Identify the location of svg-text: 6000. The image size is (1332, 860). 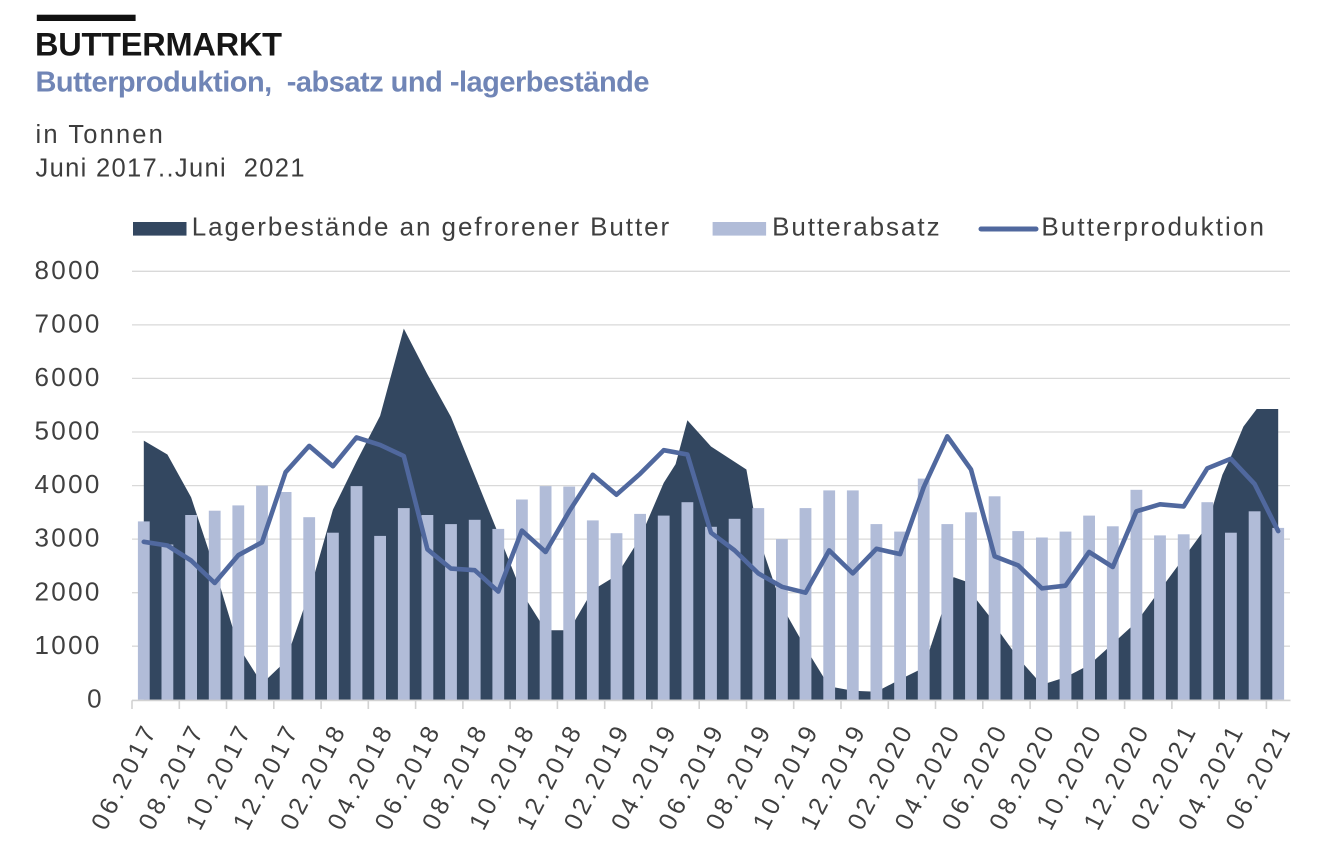
(68, 377).